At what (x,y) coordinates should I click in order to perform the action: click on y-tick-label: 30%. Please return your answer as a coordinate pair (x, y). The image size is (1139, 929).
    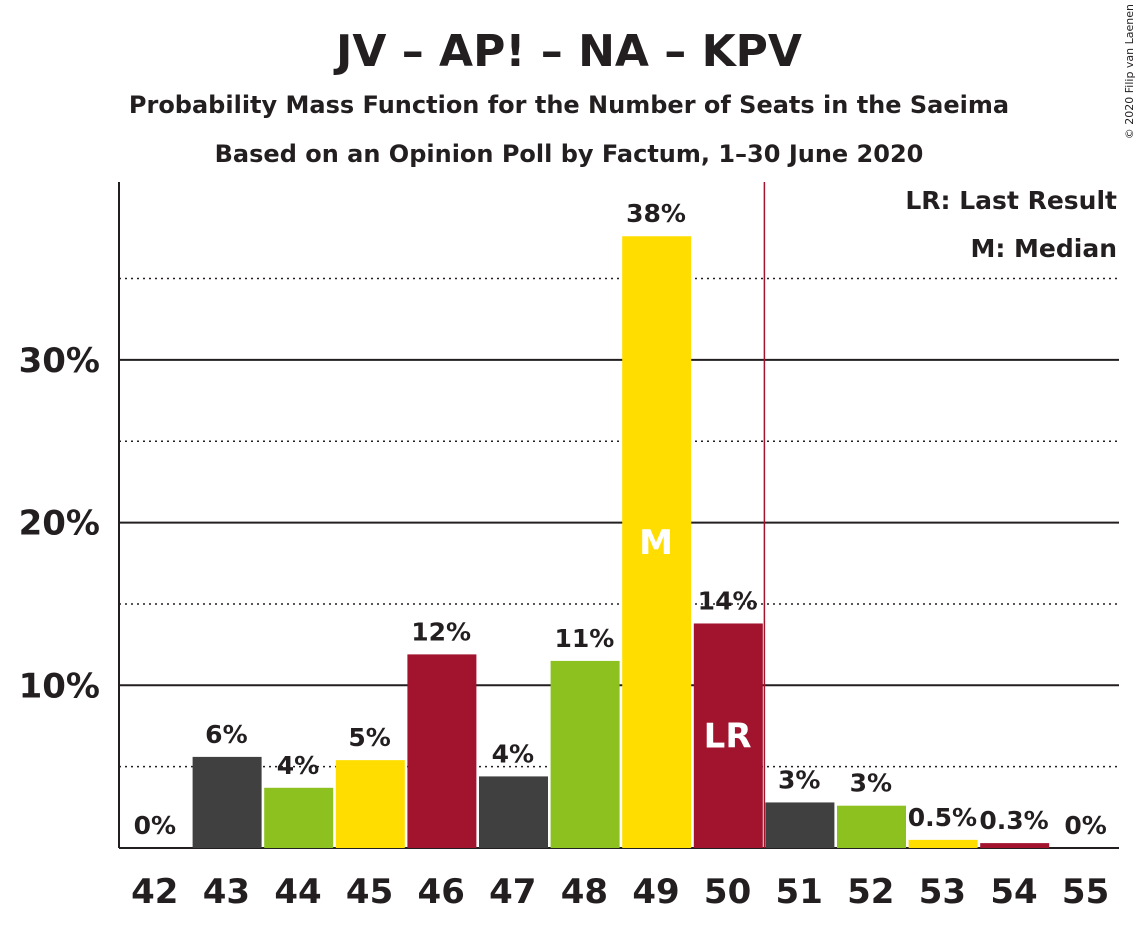
    Looking at the image, I should click on (59, 361).